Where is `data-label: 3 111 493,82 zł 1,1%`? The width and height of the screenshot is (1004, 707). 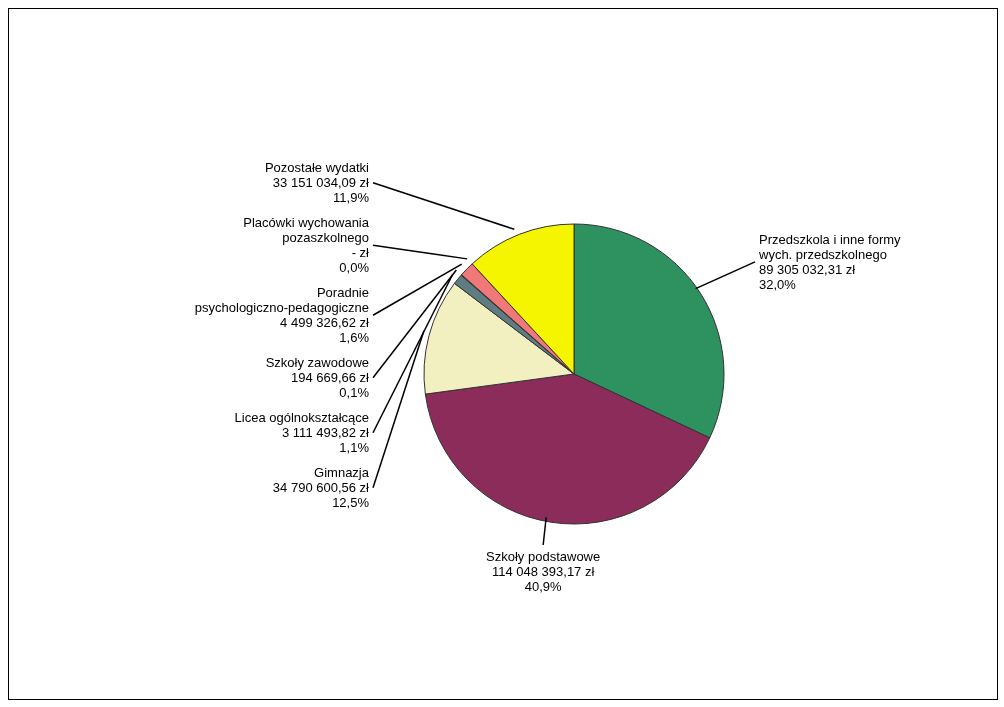 data-label: 3 111 493,82 zł 1,1% is located at coordinates (326, 440).